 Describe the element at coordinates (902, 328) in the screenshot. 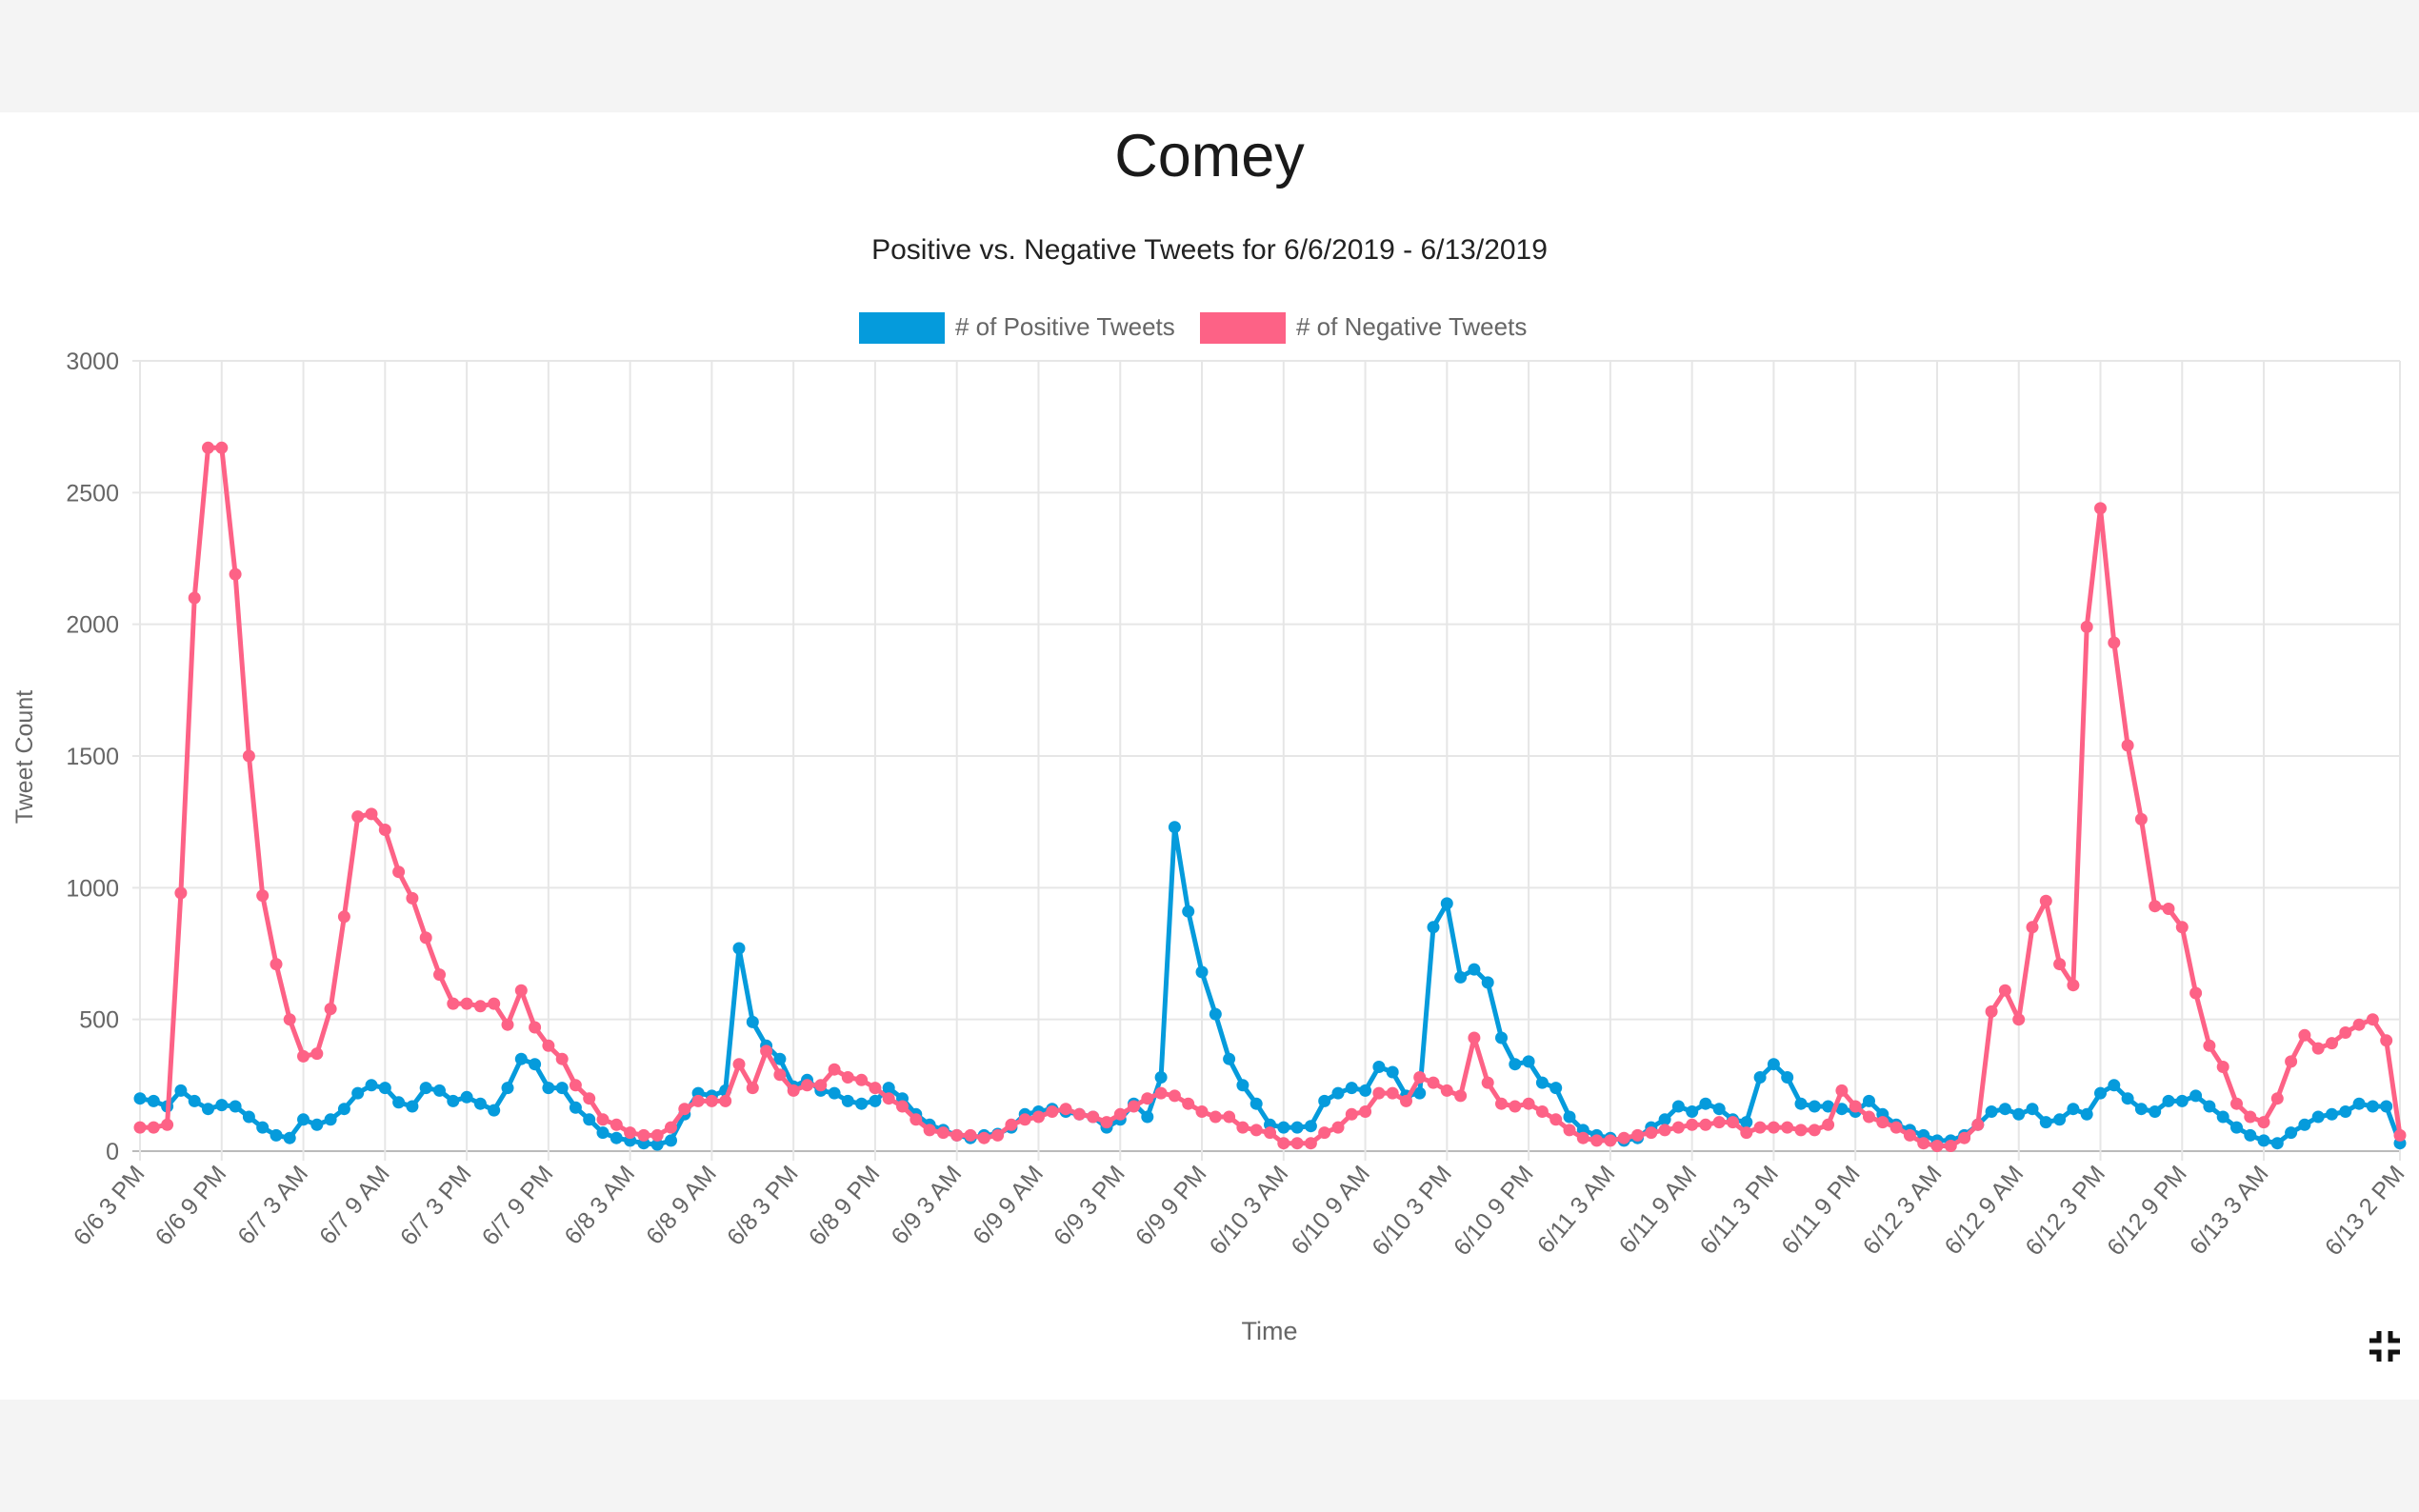

I see `legend-swatch-positive` at that location.